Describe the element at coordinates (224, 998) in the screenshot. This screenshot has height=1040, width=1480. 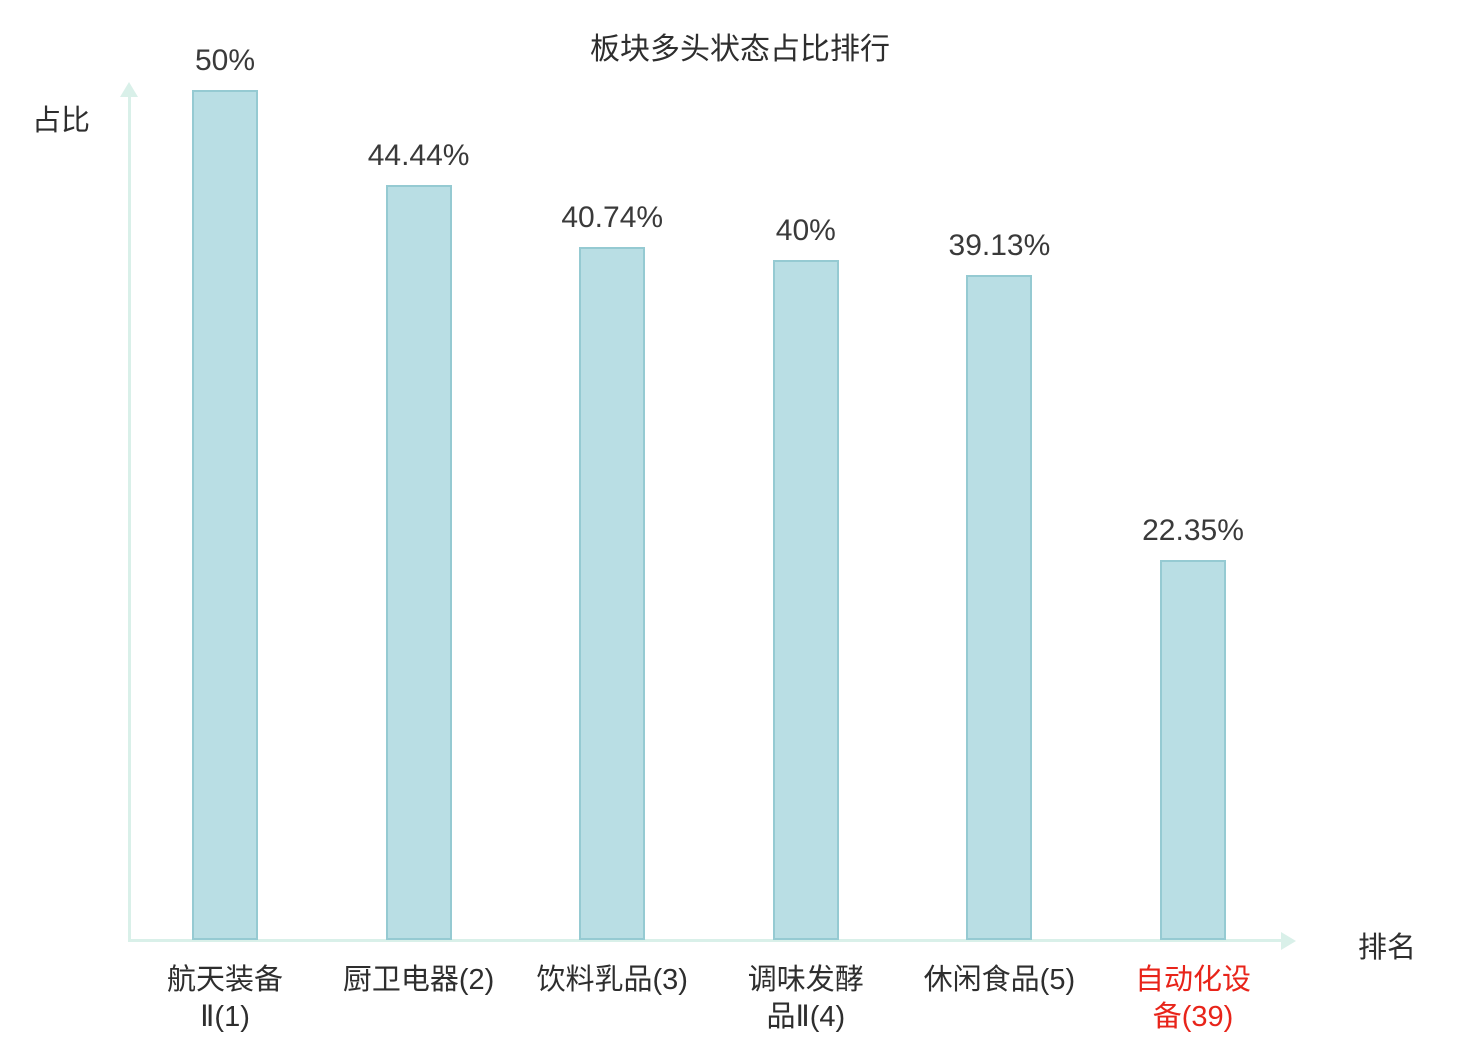
I see `bar-category-label: 航天装备 Ⅱ(1)` at that location.